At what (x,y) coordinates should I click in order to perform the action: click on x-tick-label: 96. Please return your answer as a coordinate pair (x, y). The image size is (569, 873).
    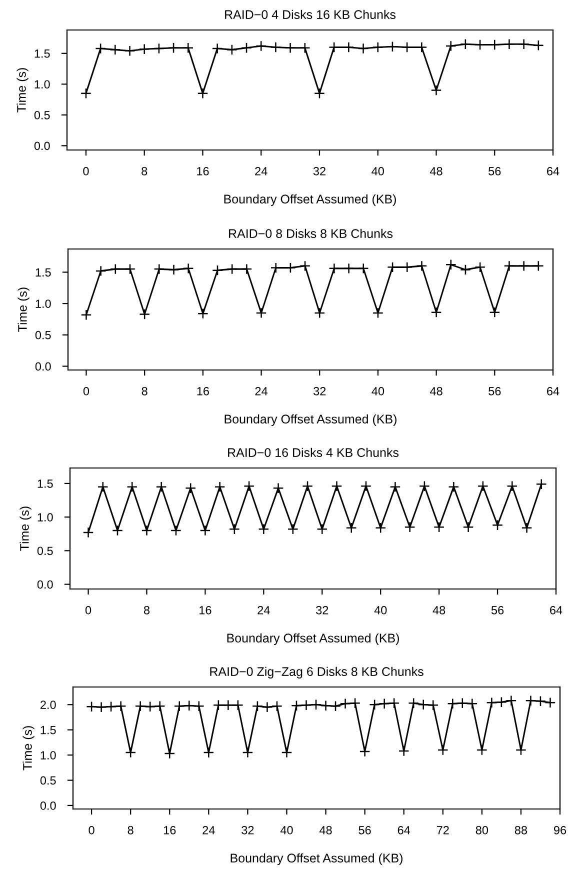
    Looking at the image, I should click on (560, 830).